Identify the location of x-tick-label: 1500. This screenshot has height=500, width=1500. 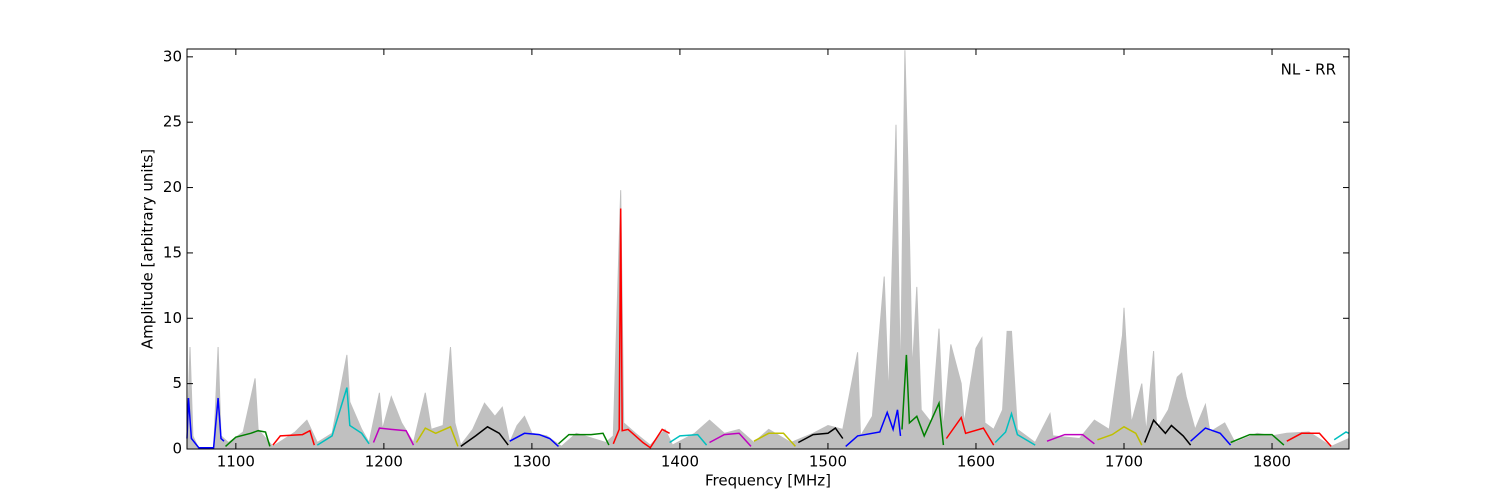
(828, 462).